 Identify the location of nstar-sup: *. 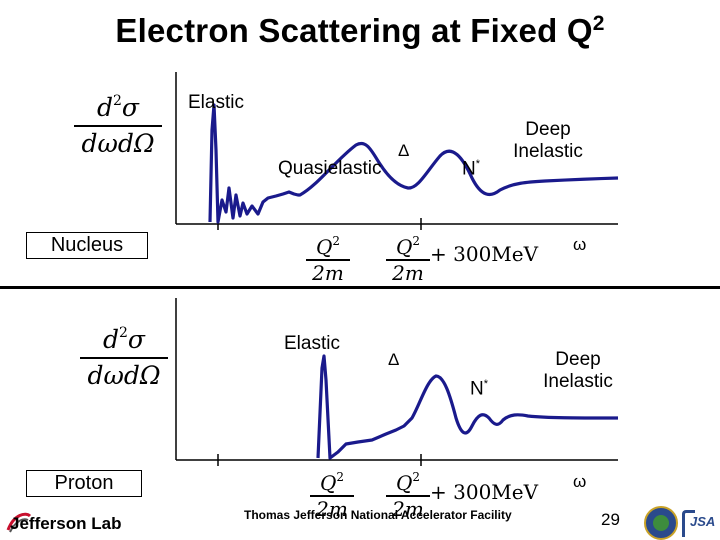
(478, 164).